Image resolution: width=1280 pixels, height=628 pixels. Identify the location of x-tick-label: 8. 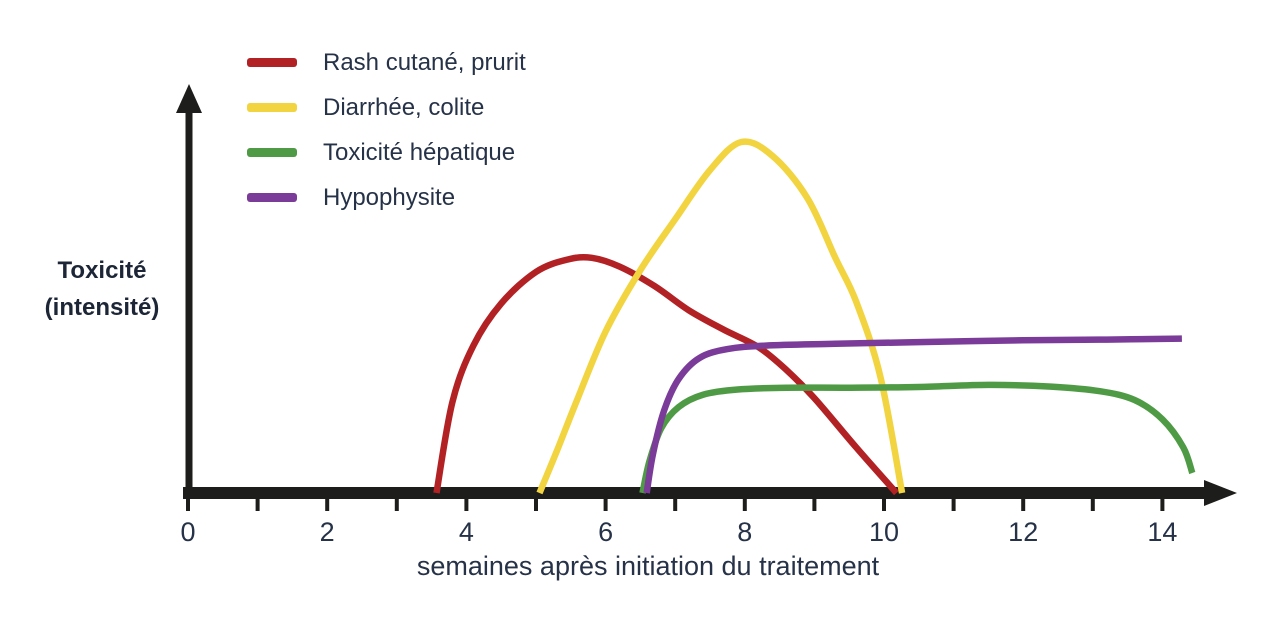
(744, 532).